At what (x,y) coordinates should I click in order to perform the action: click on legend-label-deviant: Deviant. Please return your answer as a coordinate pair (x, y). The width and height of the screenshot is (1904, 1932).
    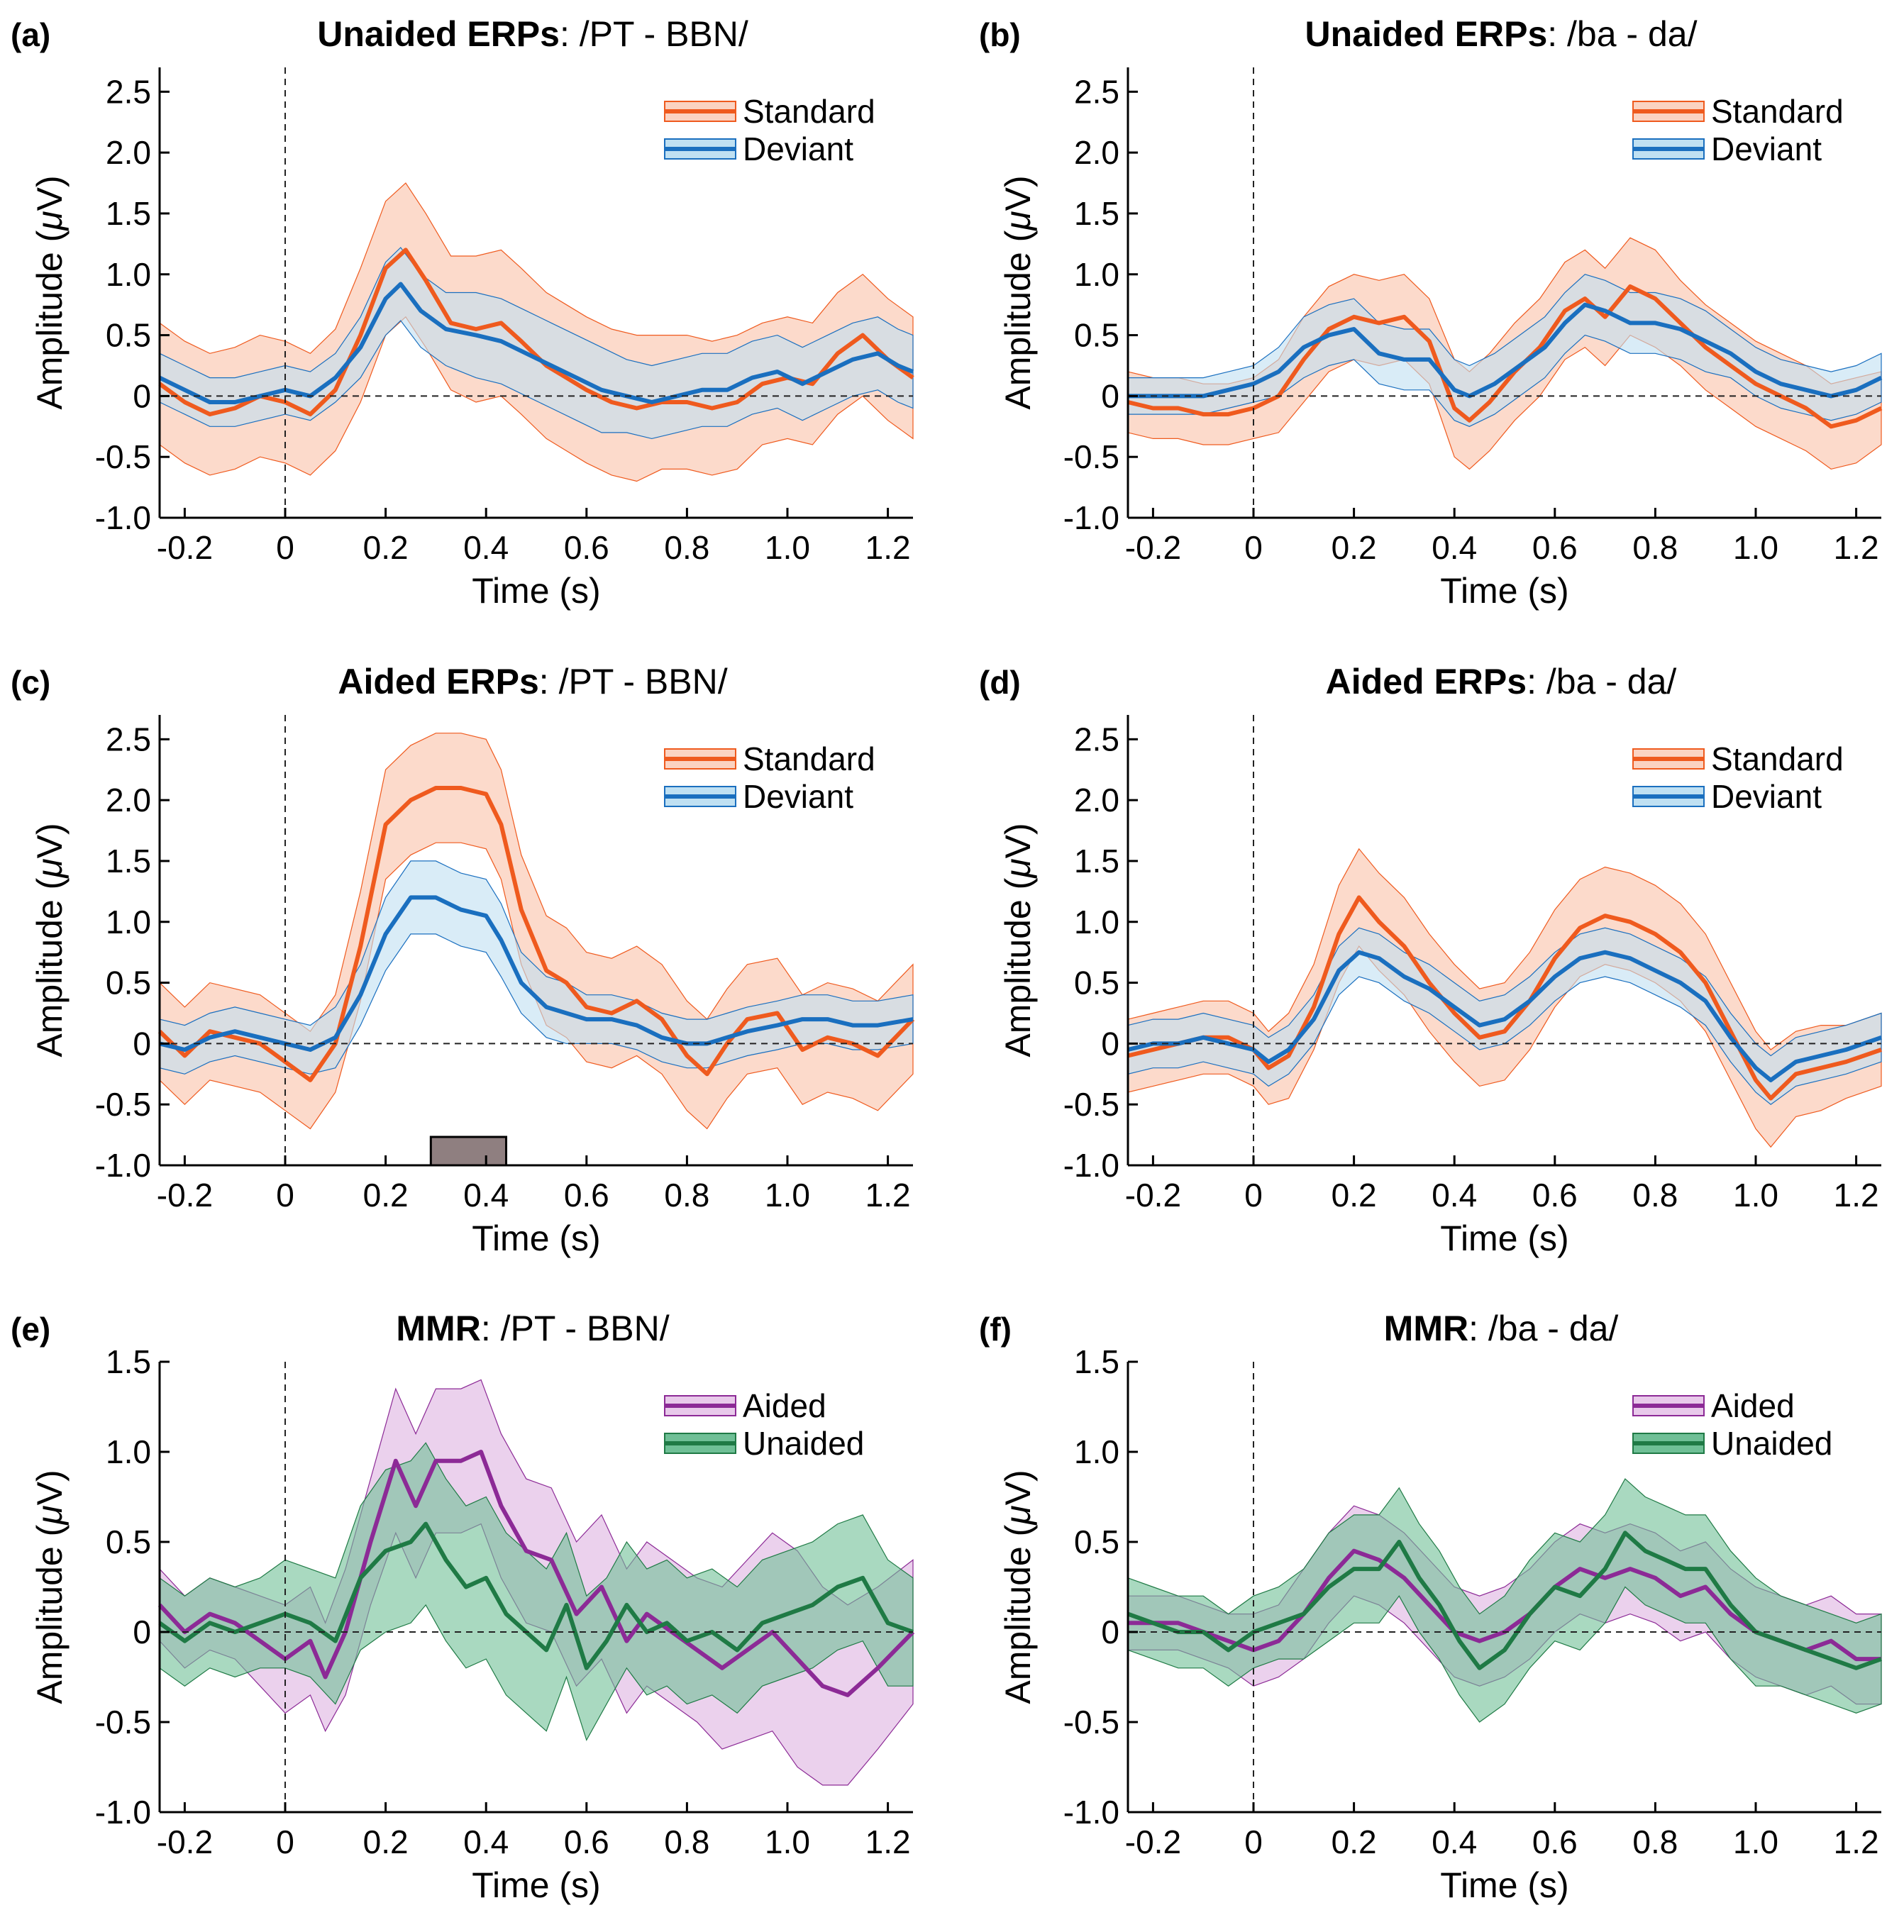
    Looking at the image, I should click on (798, 149).